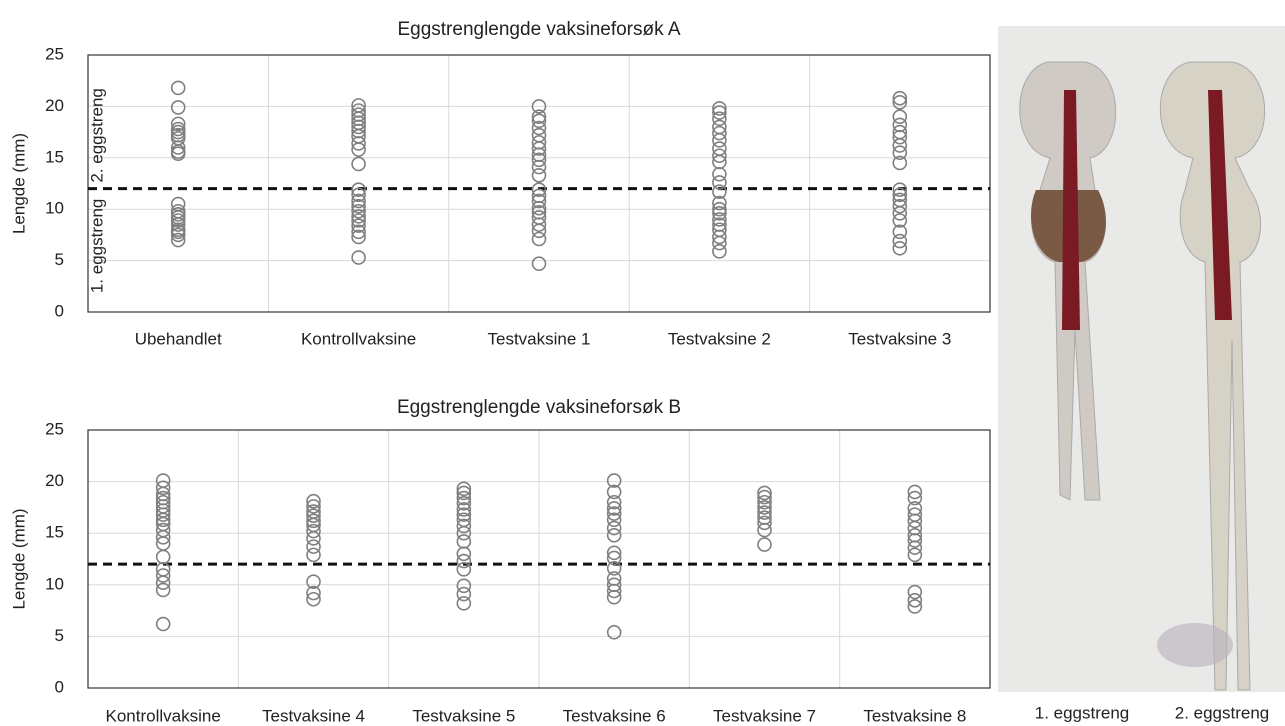  I want to click on y-tick-label: 25, so click(54, 53).